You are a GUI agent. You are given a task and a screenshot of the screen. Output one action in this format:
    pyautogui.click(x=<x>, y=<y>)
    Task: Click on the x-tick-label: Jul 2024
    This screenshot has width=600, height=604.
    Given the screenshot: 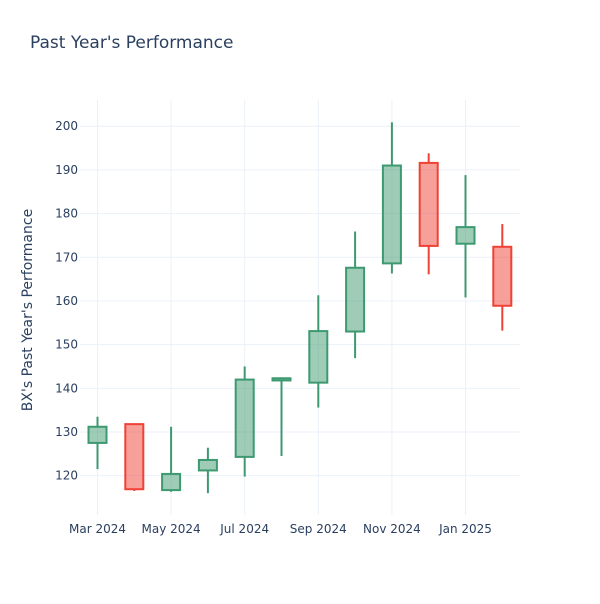 What is the action you would take?
    pyautogui.click(x=244, y=529)
    